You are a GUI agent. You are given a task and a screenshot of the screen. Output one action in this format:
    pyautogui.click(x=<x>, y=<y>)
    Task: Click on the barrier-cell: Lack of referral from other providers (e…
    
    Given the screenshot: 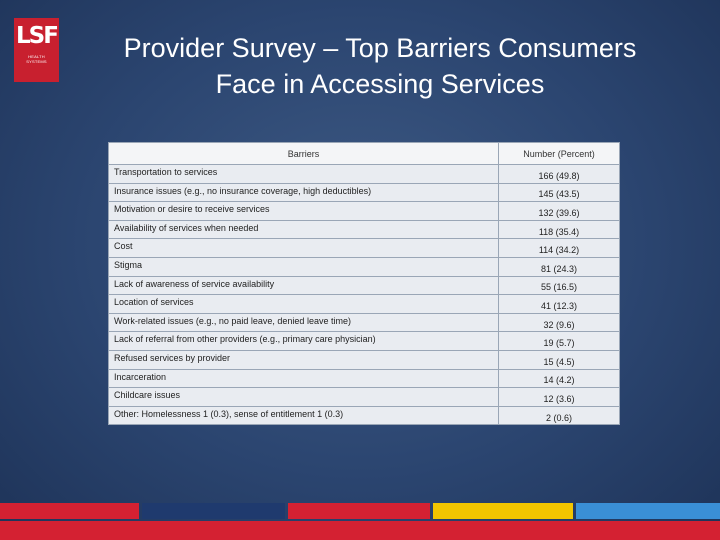 What is the action you would take?
    pyautogui.click(x=303, y=341)
    